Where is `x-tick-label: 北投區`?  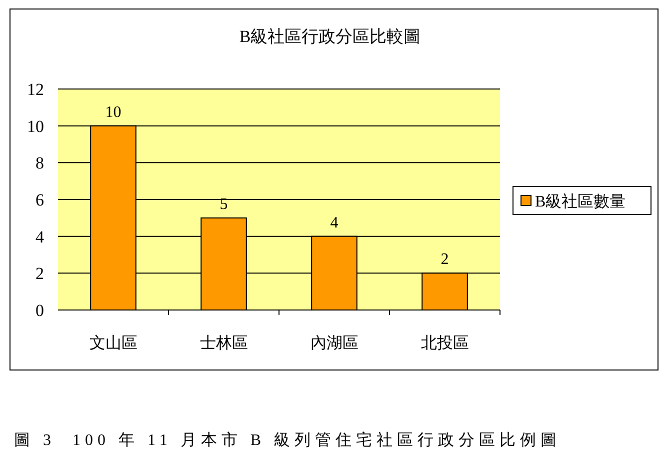
x-tick-label: 北投區 is located at coordinates (444, 343).